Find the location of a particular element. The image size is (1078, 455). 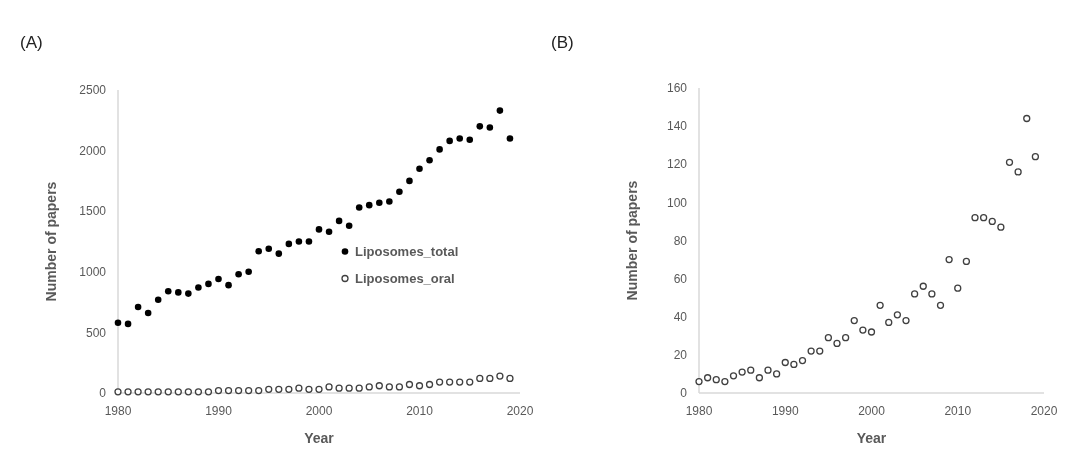

legend-label: Liposomes_oral is located at coordinates (405, 279).